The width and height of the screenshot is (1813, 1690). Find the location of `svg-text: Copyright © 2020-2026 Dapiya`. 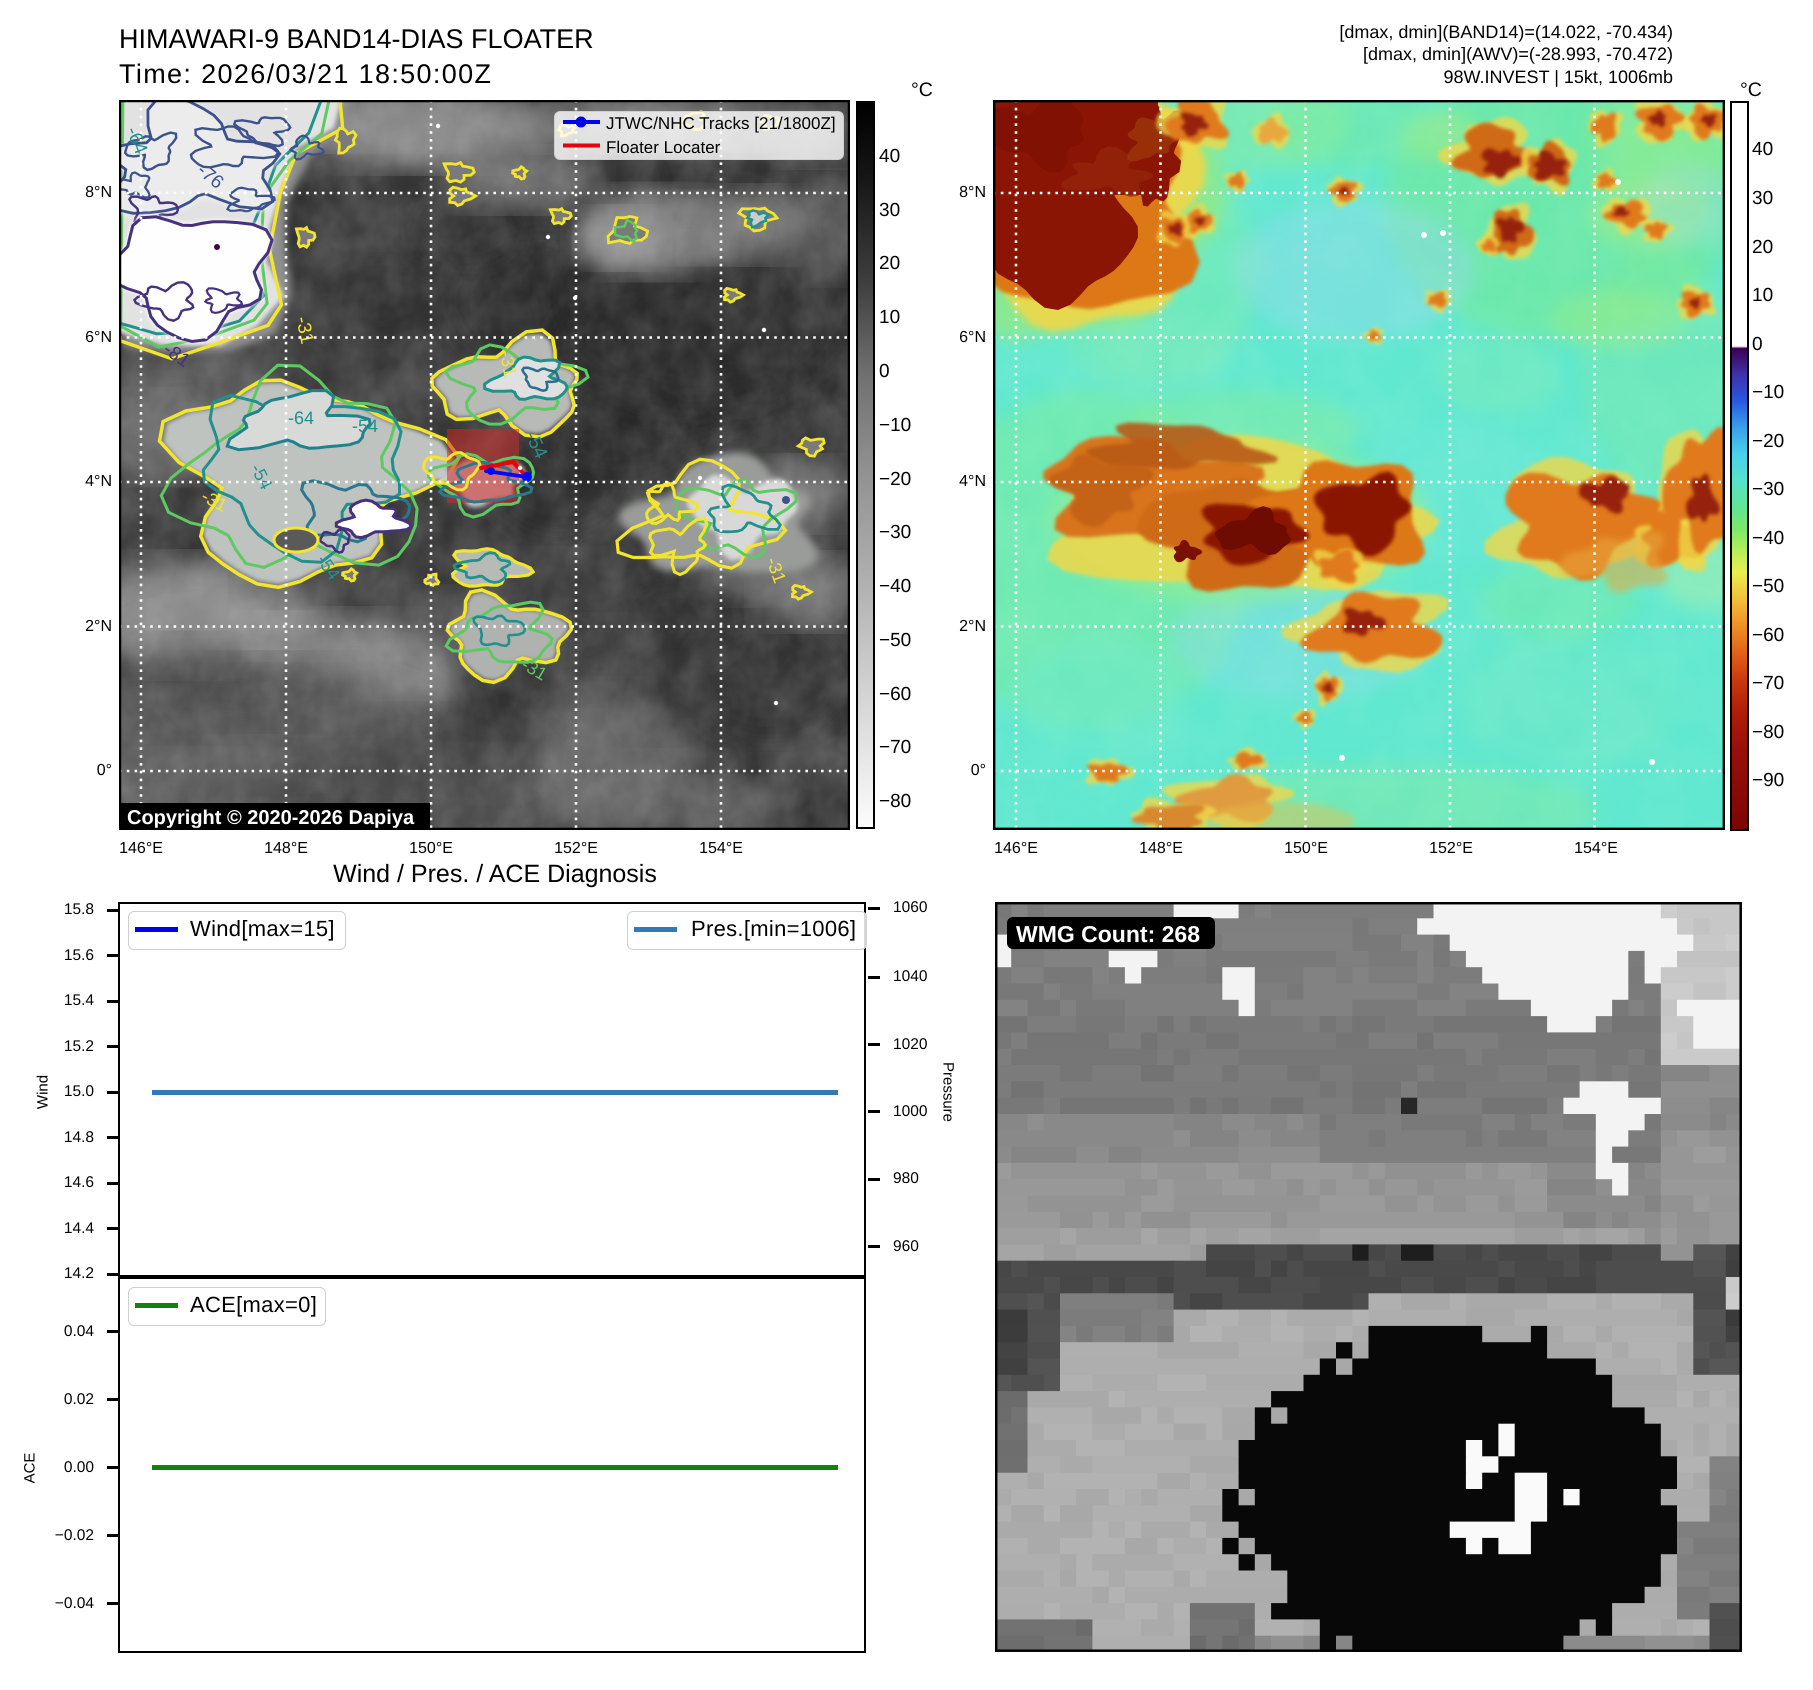

svg-text: Copyright © 2020-2026 Dapiya is located at coordinates (271, 818).